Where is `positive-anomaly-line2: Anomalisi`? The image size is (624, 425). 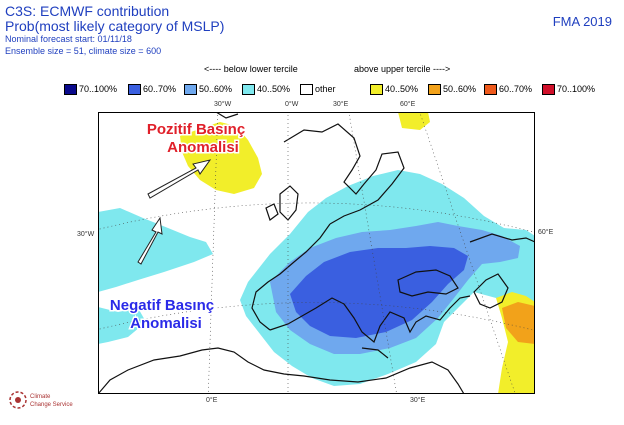
positive-anomaly-line2: Anomalisi is located at coordinates (203, 147).